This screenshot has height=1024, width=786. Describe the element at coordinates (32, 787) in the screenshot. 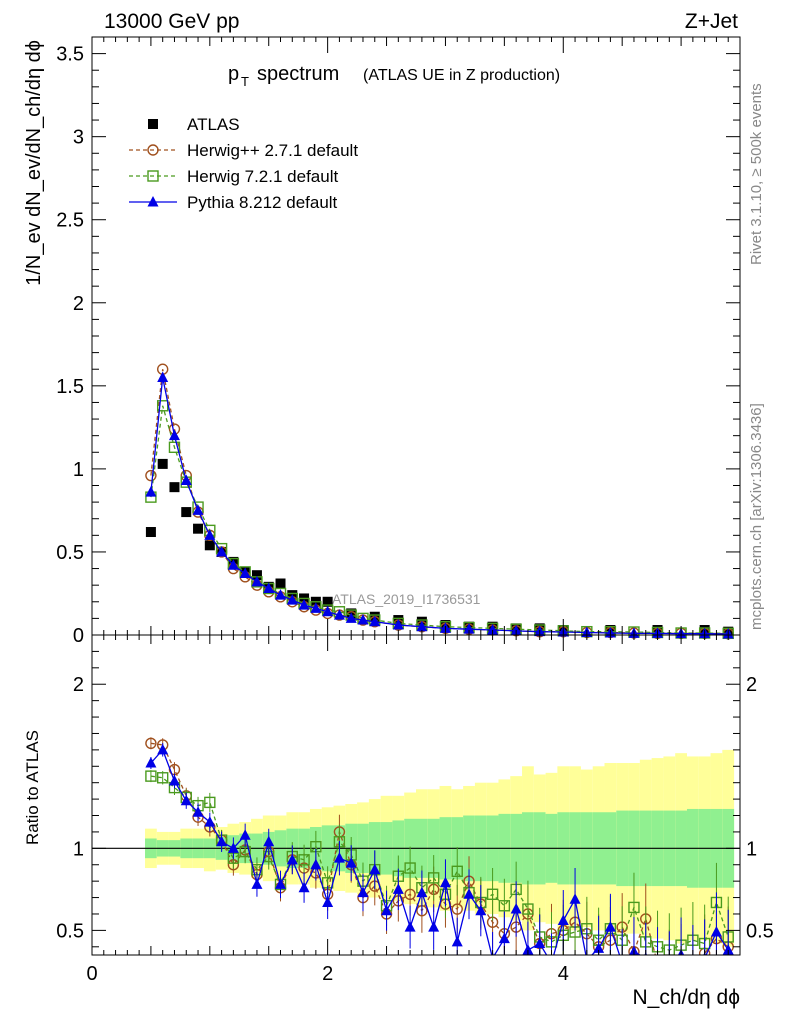

I see `y-axis-label-ratio: Ratio to ATLAS` at that location.